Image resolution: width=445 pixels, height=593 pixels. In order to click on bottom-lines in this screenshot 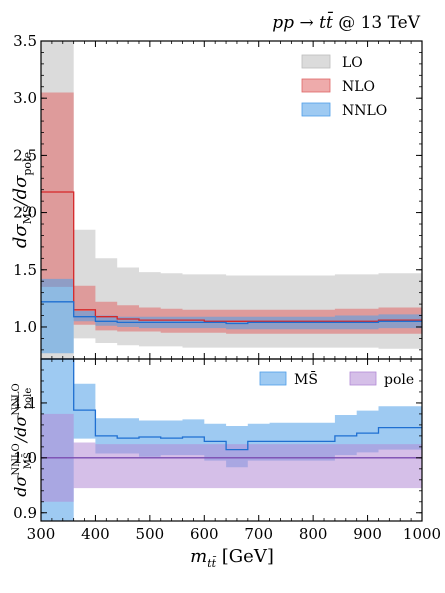, I will do `click(231, 408)`.